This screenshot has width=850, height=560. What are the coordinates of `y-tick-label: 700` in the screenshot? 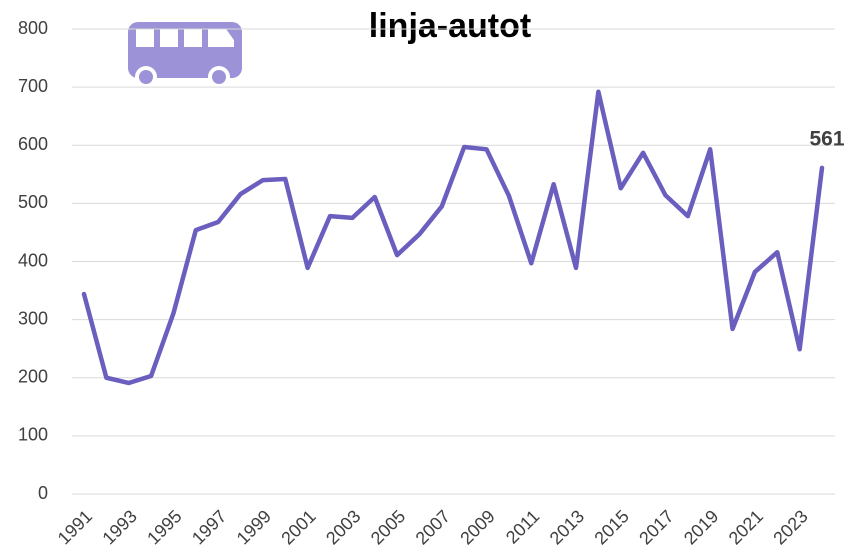 It's located at (33, 86).